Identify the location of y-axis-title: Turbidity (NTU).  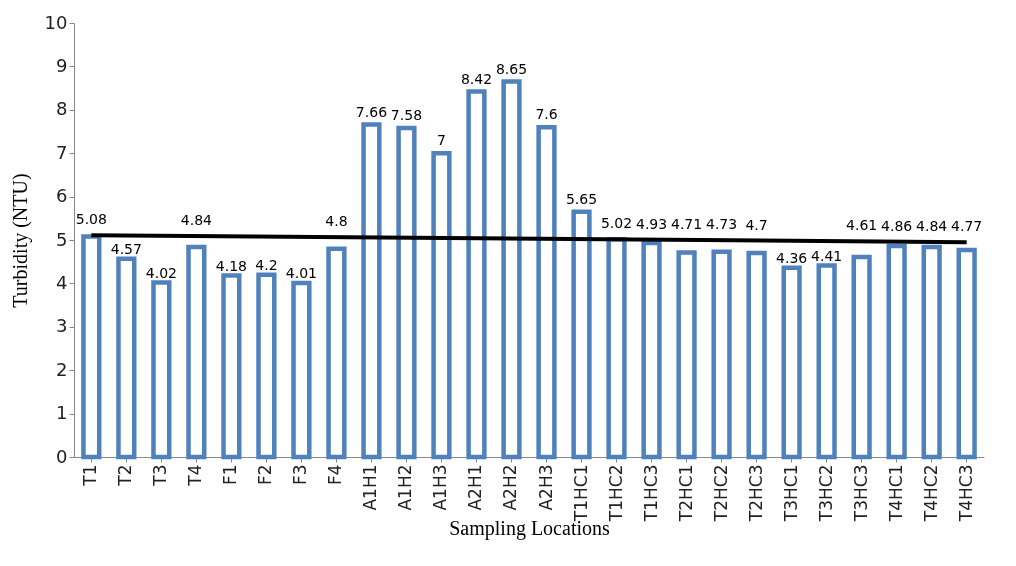
(20, 240).